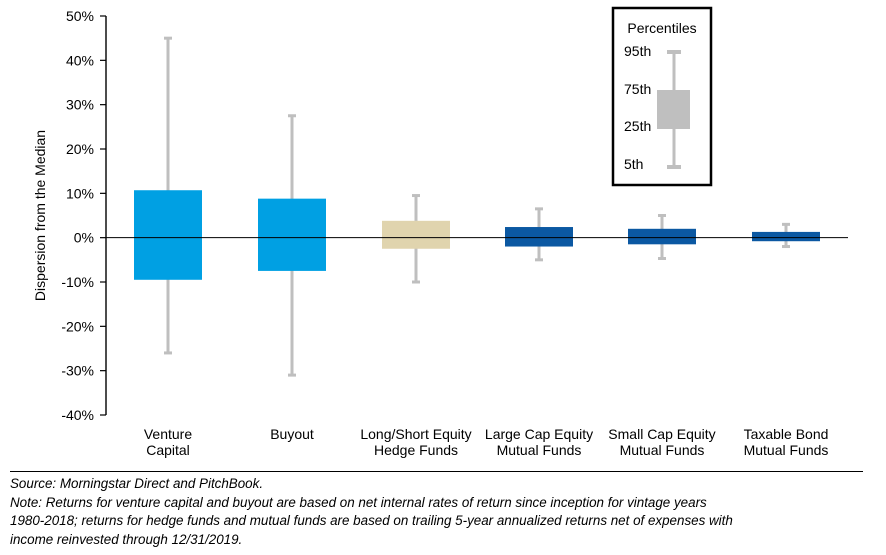 The image size is (886, 555). Describe the element at coordinates (77, 415) in the screenshot. I see `y-tick-label: -40%` at that location.